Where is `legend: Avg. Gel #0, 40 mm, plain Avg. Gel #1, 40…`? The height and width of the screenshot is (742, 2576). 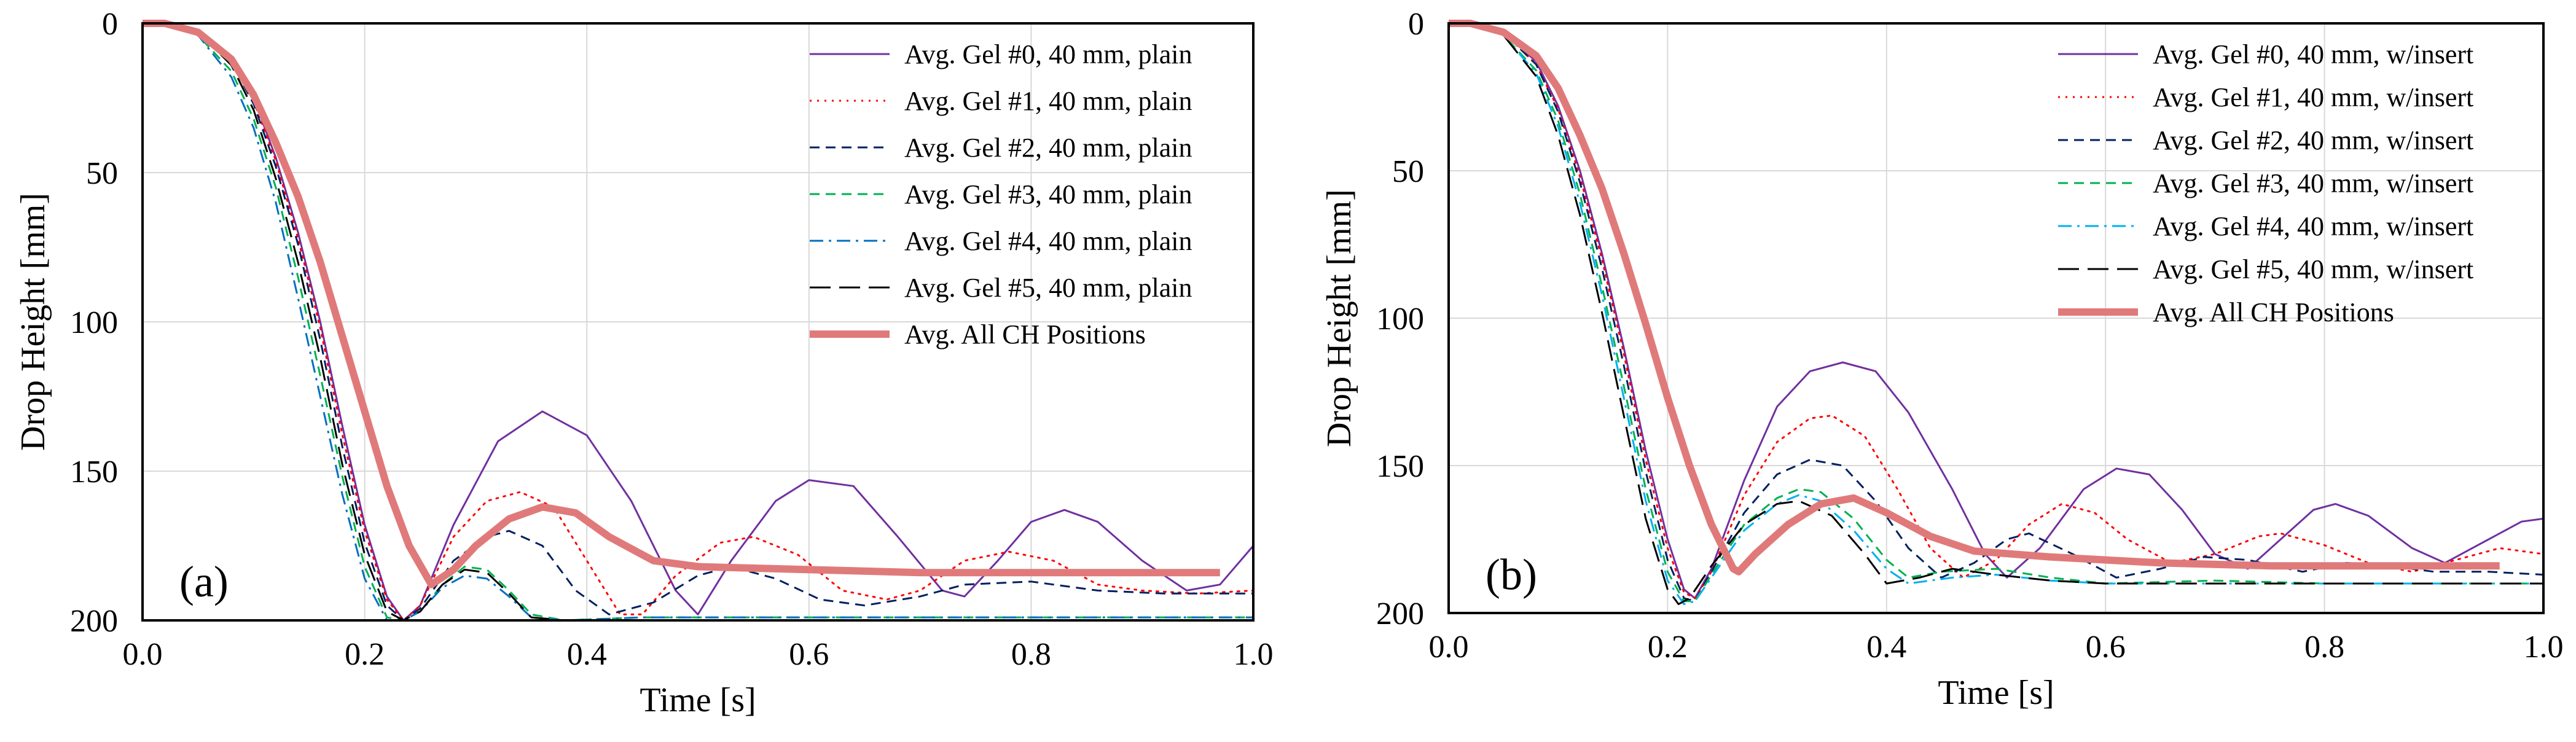 legend: Avg. Gel #0, 40 mm, plain Avg. Gel #1, 40… is located at coordinates (1001, 194).